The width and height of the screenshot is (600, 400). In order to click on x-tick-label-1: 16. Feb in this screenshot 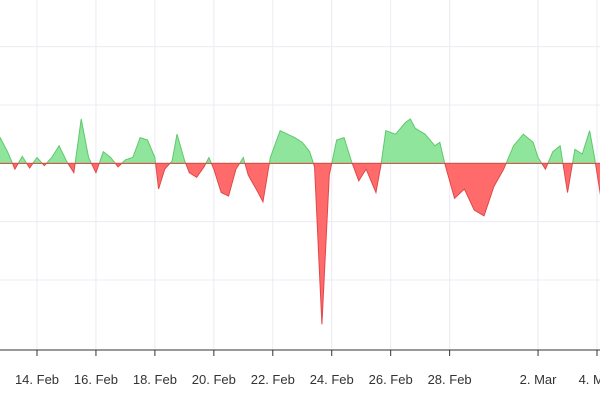, I will do `click(96, 379)`.